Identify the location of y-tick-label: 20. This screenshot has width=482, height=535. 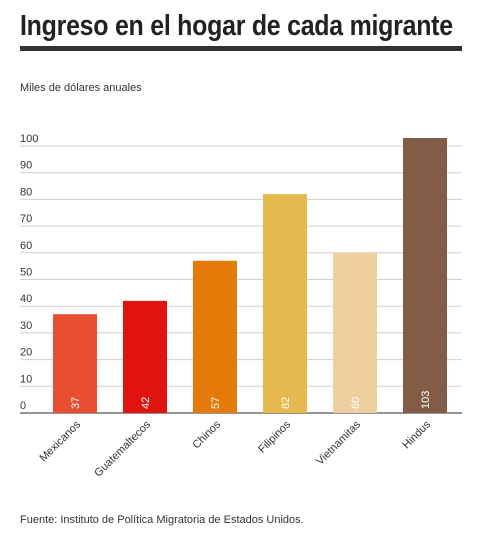
(26, 353).